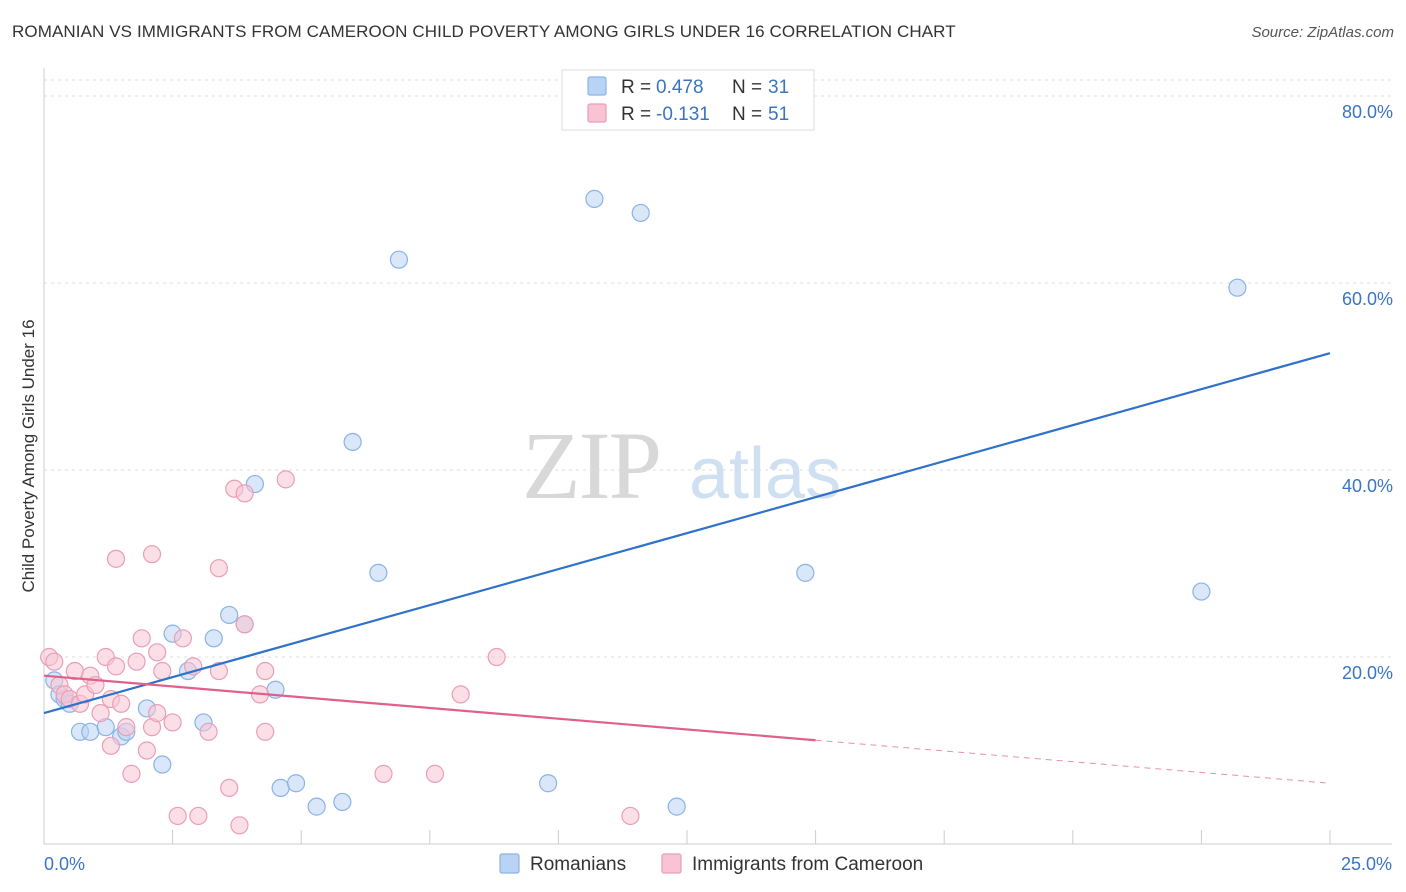  What do you see at coordinates (28, 455) in the screenshot?
I see `y-axis-label: Child Poverty Among Girls Under 16` at bounding box center [28, 455].